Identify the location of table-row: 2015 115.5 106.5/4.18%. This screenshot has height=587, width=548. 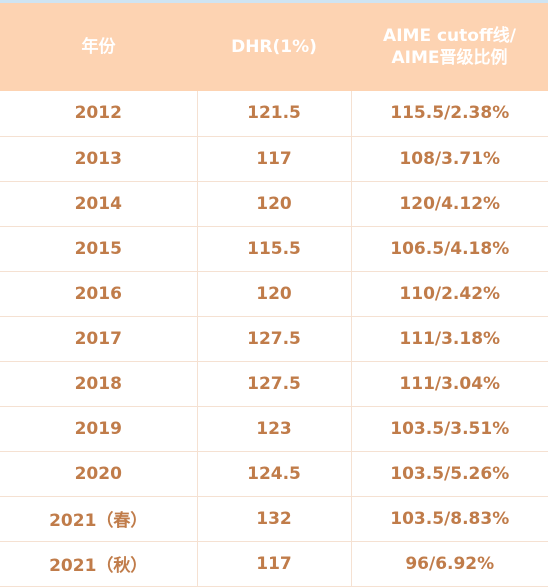
(274, 249).